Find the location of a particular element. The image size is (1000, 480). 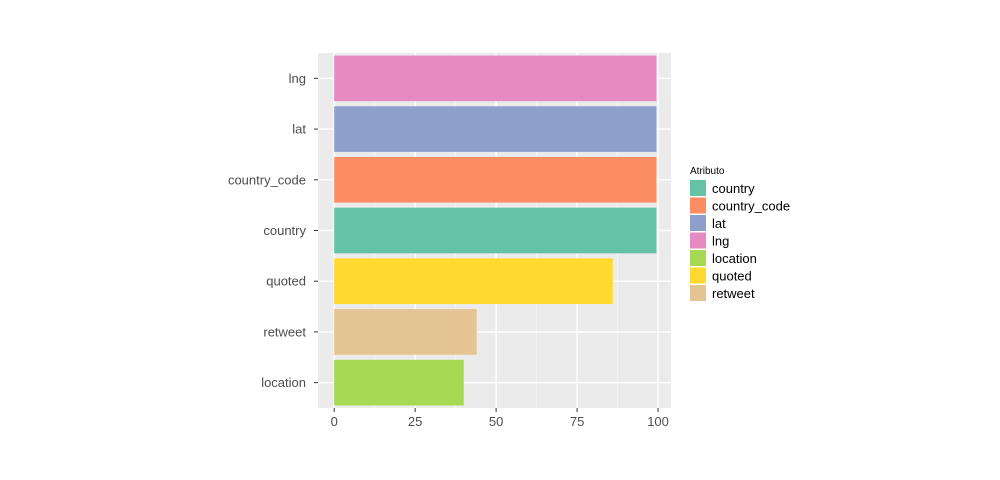

y-tick-label: country_code is located at coordinates (267, 179).